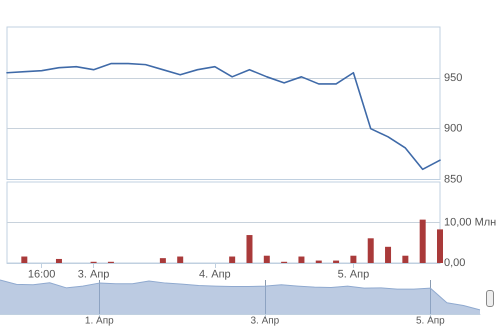  Describe the element at coordinates (453, 180) in the screenshot. I see `y-tick-label: 850` at that location.